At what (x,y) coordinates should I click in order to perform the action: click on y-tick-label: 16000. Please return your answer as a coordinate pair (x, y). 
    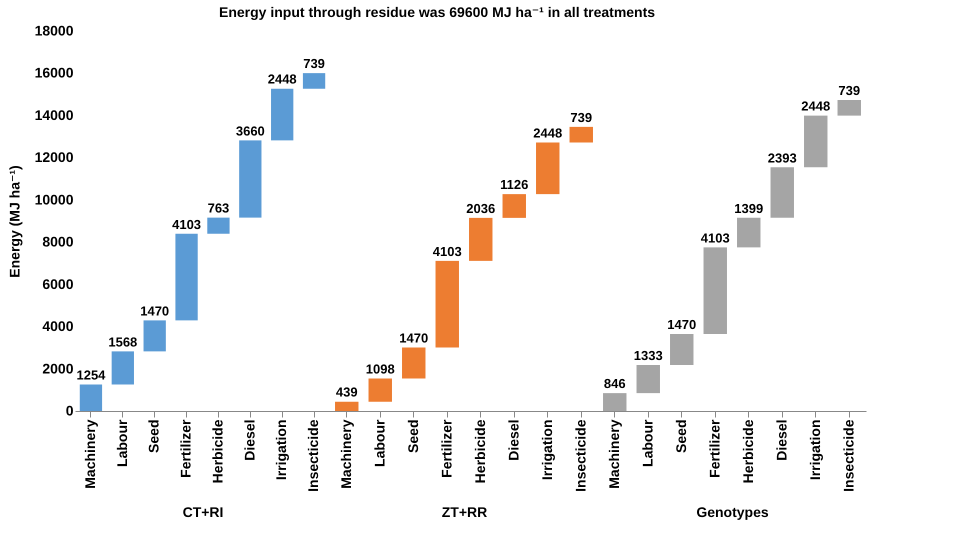
    Looking at the image, I should click on (54, 72).